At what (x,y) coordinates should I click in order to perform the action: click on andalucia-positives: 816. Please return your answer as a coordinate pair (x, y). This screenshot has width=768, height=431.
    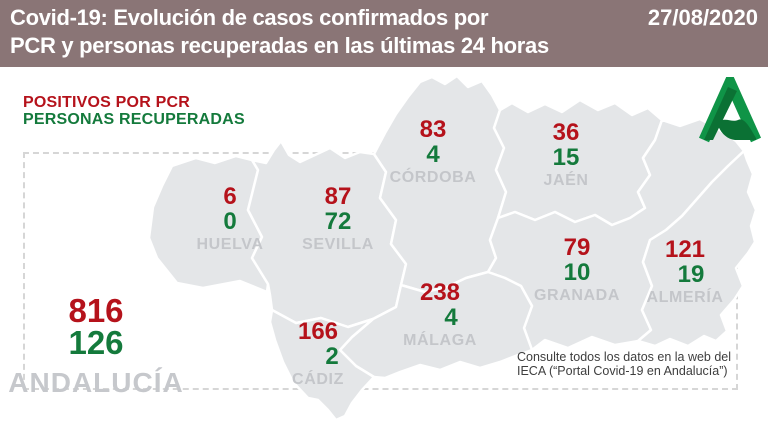
    Looking at the image, I should click on (96, 310).